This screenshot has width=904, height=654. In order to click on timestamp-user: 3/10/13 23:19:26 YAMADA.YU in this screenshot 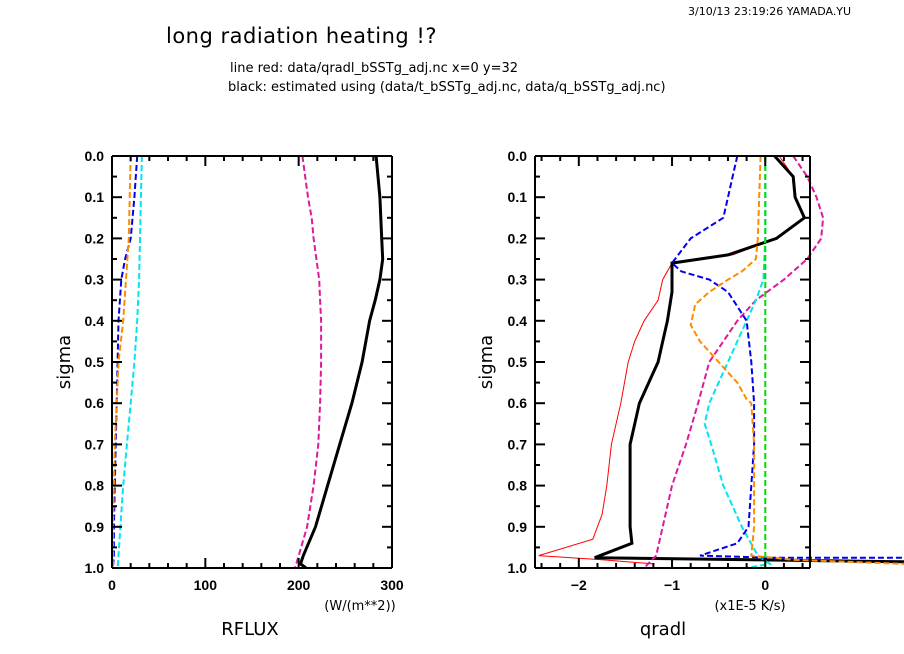, I will do `click(770, 11)`.